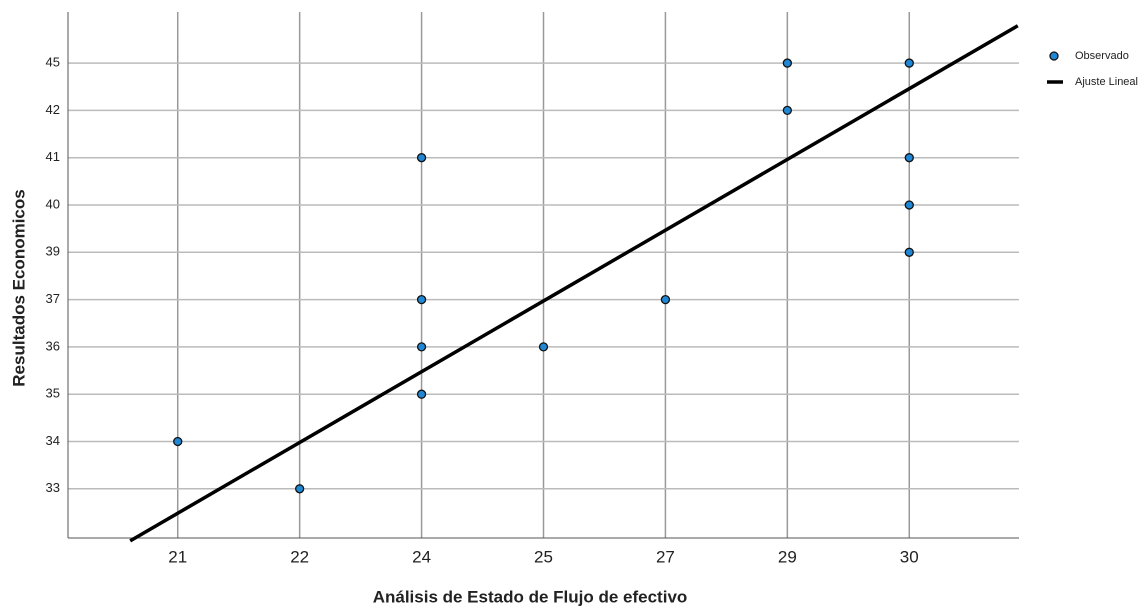  What do you see at coordinates (665, 556) in the screenshot?
I see `x-tick-label: 27` at bounding box center [665, 556].